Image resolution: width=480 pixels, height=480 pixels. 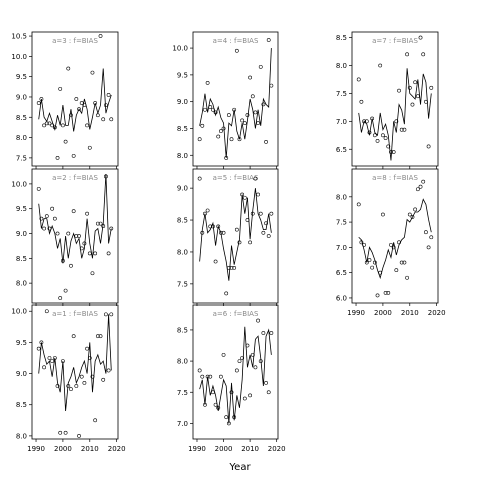 What do you see at coordinates (356, 313) in the screenshot?
I see `x-tick-label: 1990` at bounding box center [356, 313].